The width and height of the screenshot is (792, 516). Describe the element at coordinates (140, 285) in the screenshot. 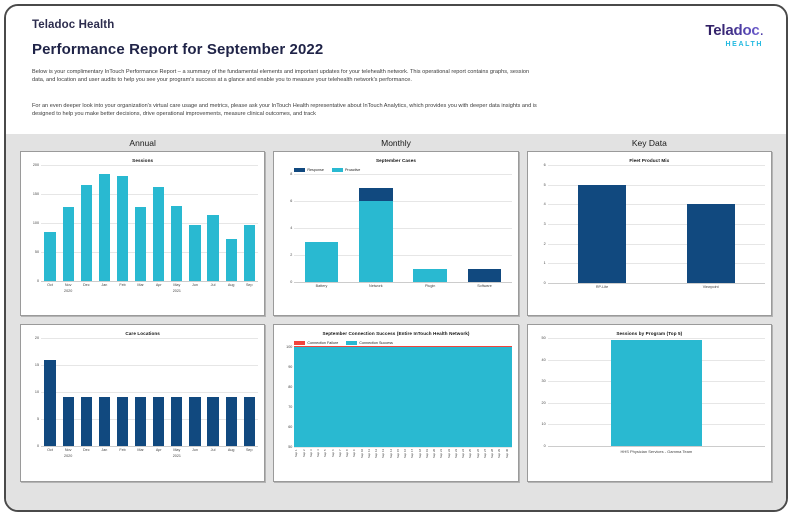

I see `x-axis-tick: Mar` at that location.